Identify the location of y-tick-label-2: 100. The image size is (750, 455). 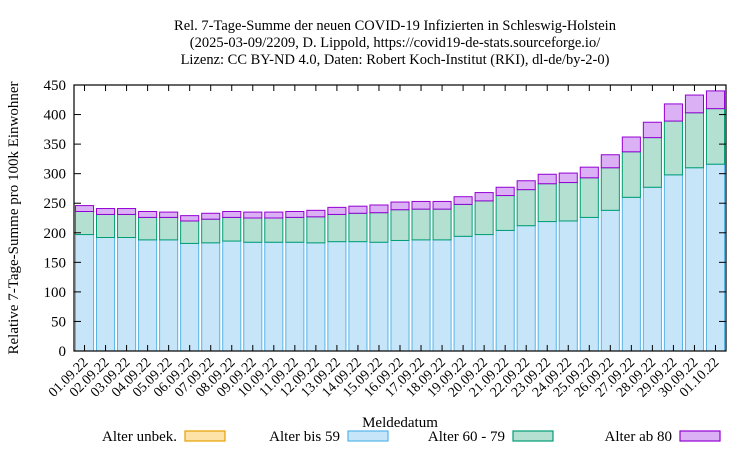
(55, 293).